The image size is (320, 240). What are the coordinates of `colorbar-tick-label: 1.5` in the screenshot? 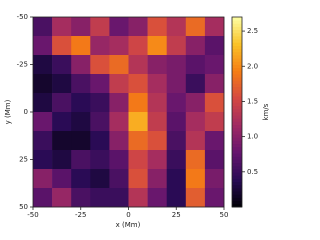 It's located at (252, 101).